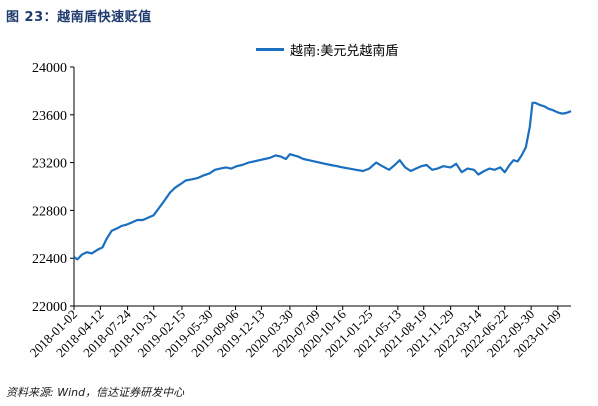 The height and width of the screenshot is (406, 598). I want to click on y-tick-label: 22000, so click(49, 307).